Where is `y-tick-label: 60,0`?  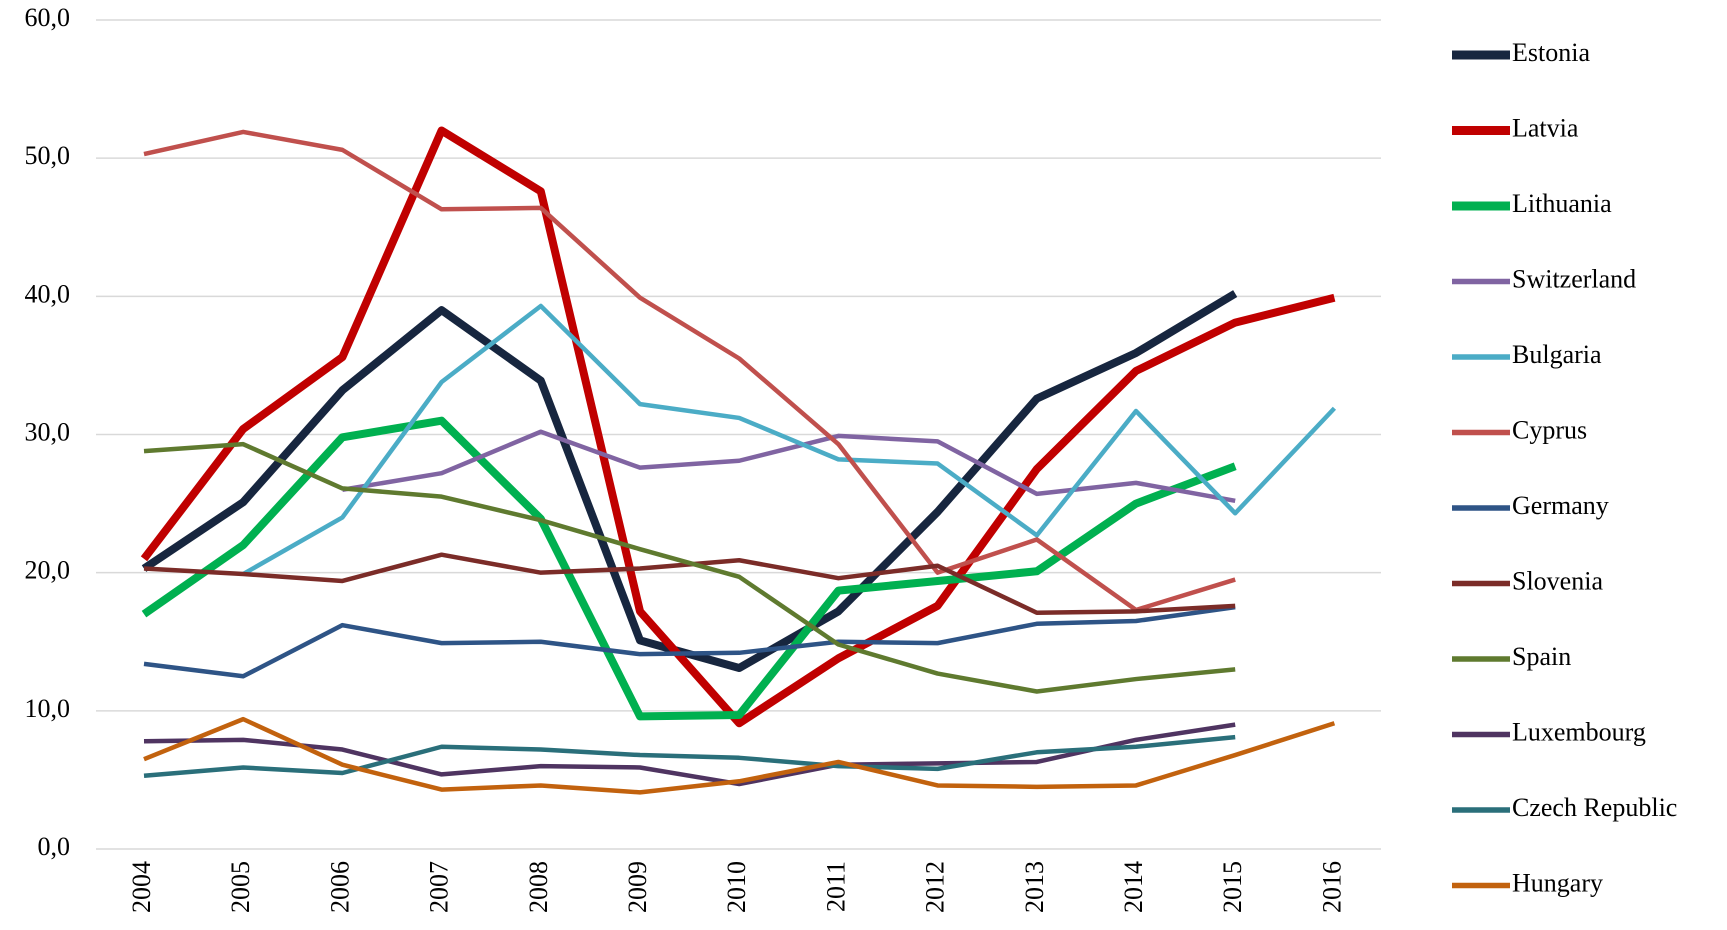 y-tick-label: 60,0 is located at coordinates (48, 17).